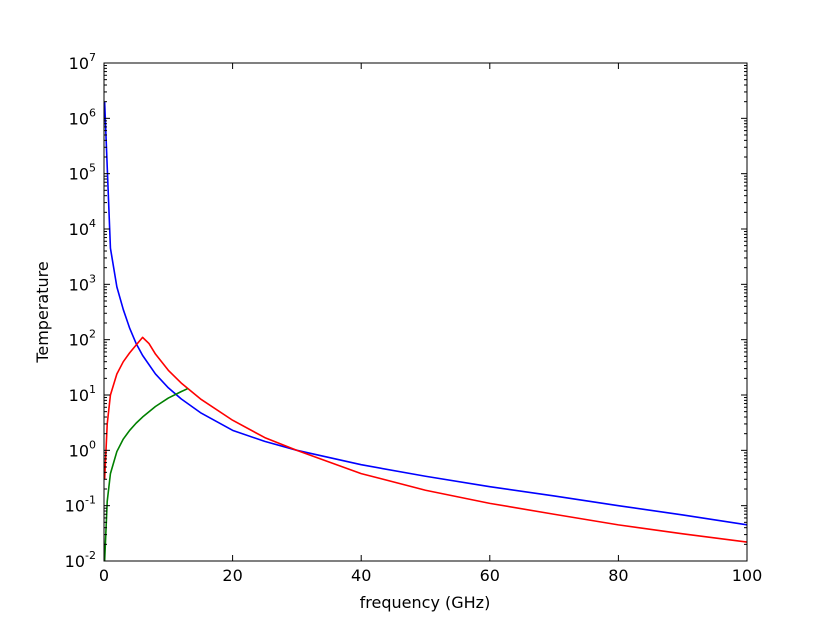 This screenshot has height=627, width=830. Describe the element at coordinates (104, 575) in the screenshot. I see `x-tick-label: 0` at that location.